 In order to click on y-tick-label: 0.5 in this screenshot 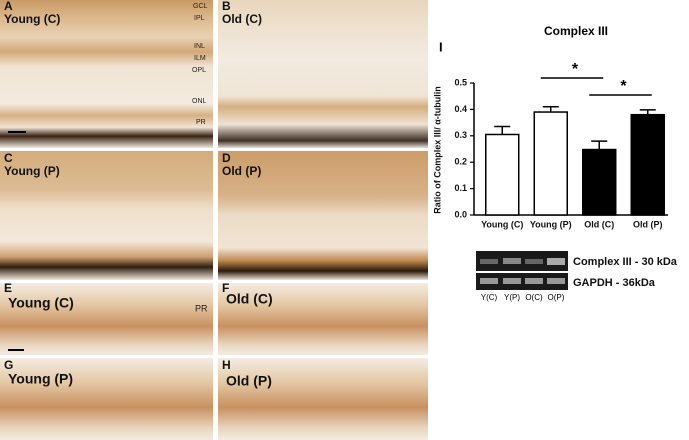, I will do `click(460, 82)`.